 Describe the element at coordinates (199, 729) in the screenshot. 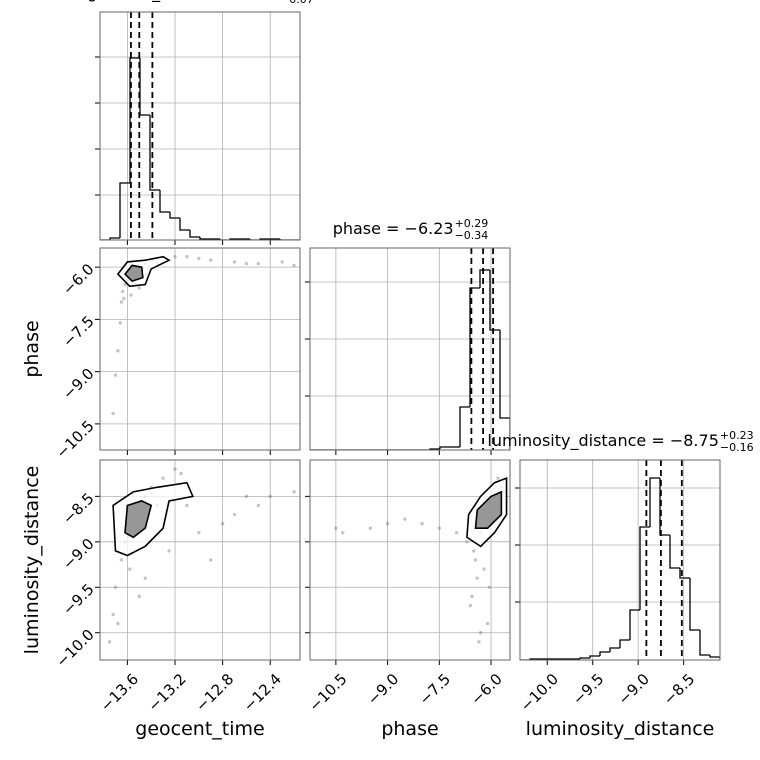

I see `x-axis-label: geocent_time` at that location.